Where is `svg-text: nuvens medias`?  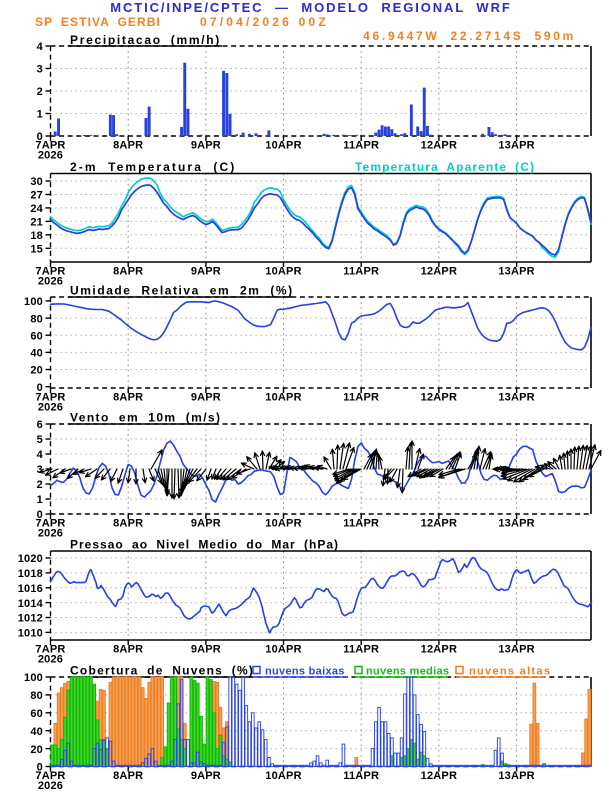 svg-text: nuvens medias is located at coordinates (407, 672).